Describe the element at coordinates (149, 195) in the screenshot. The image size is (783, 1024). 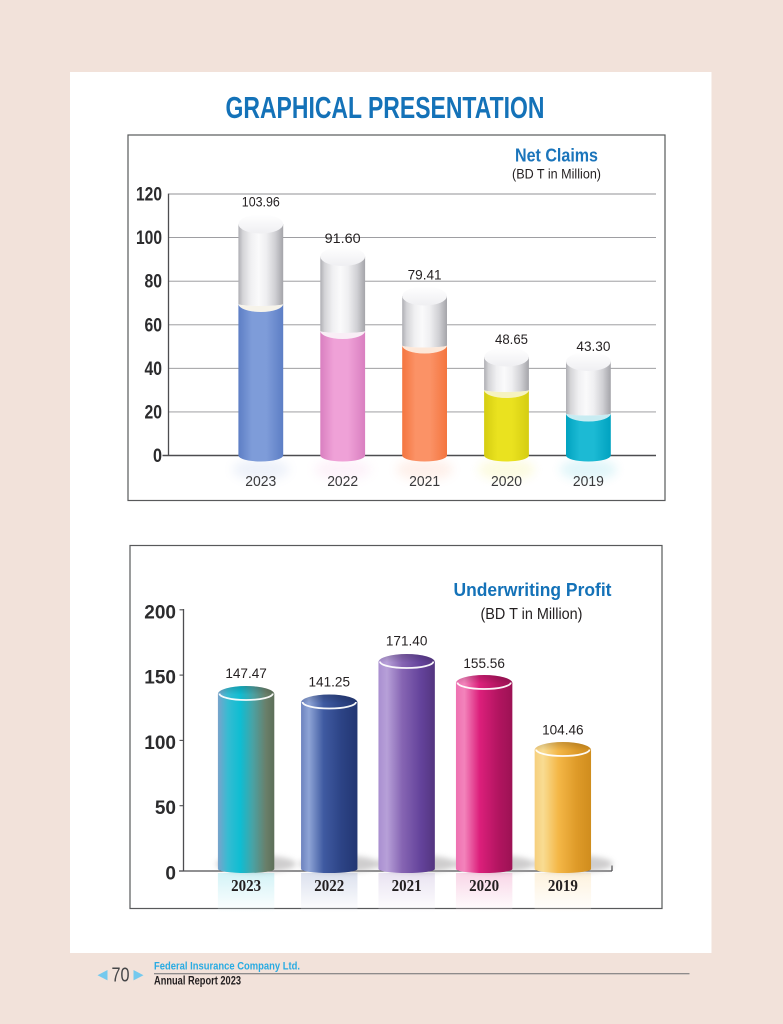
I see `svg-text: 120` at that location.